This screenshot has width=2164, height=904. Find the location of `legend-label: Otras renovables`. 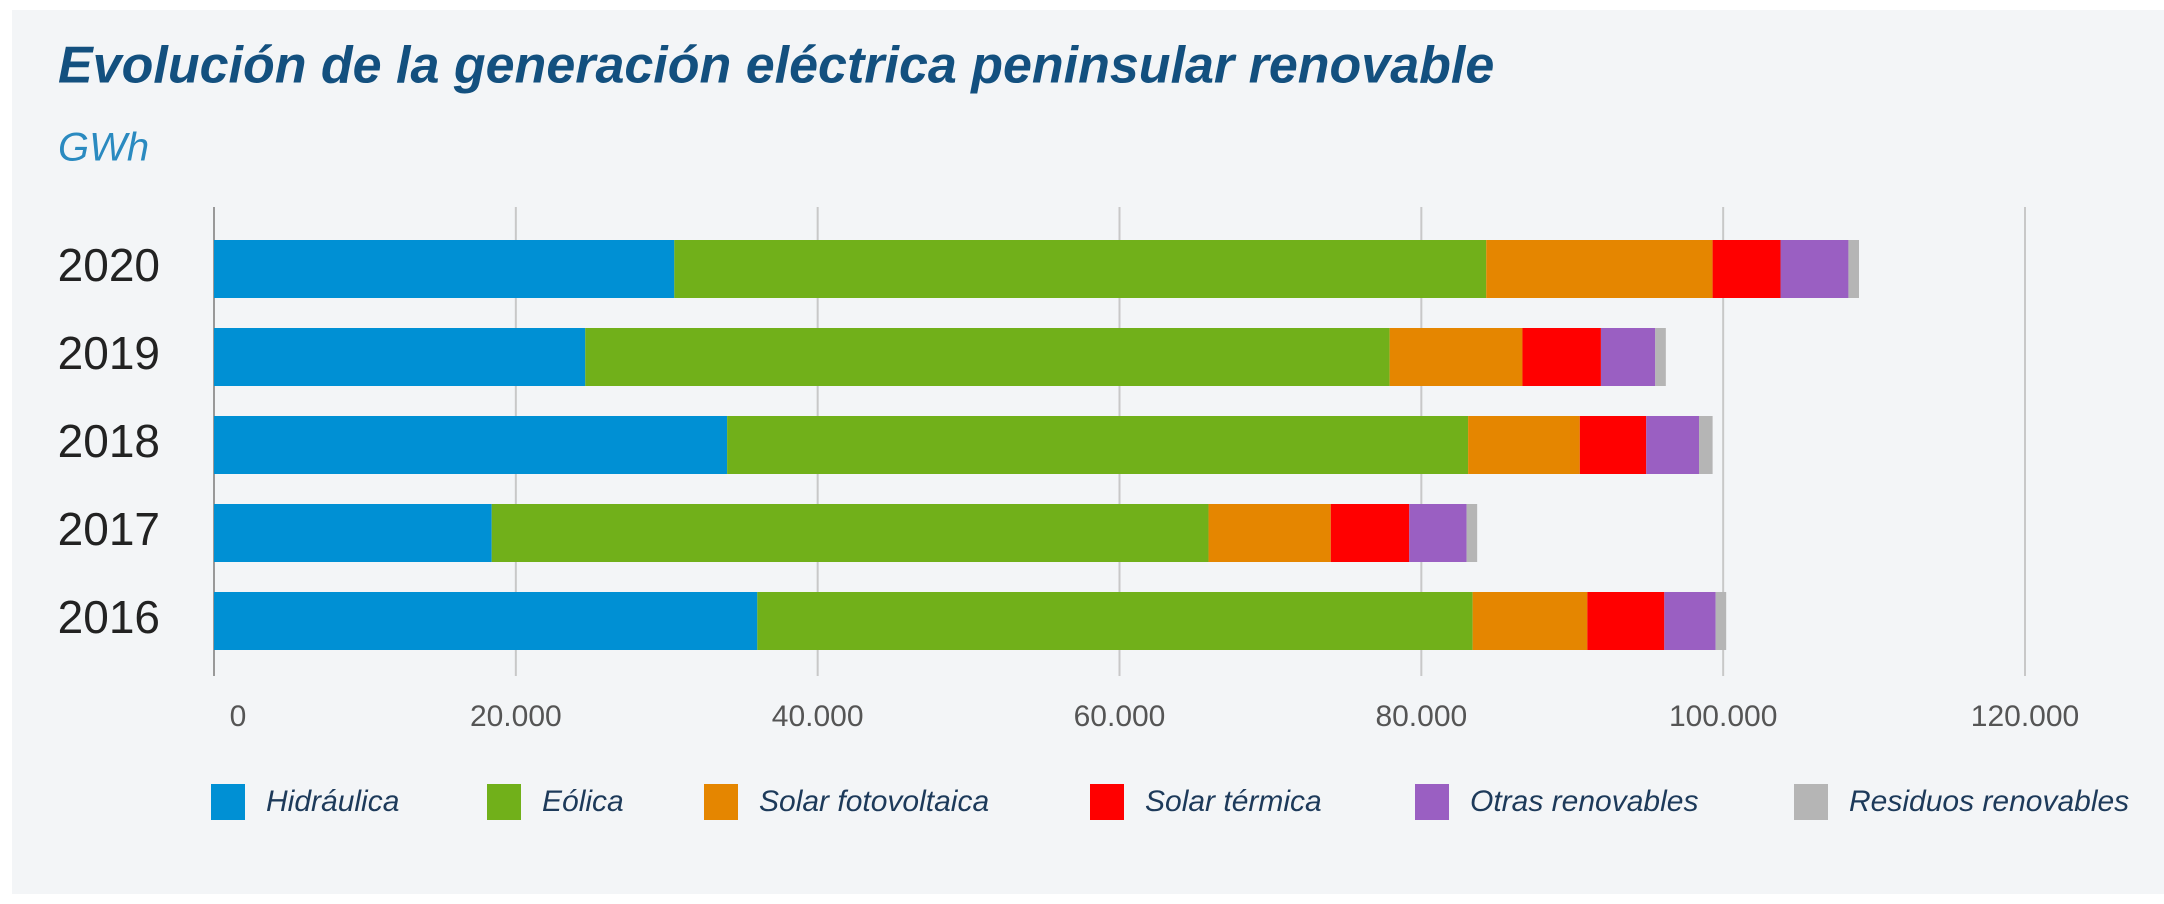

legend-label: Otras renovables is located at coordinates (1584, 801).